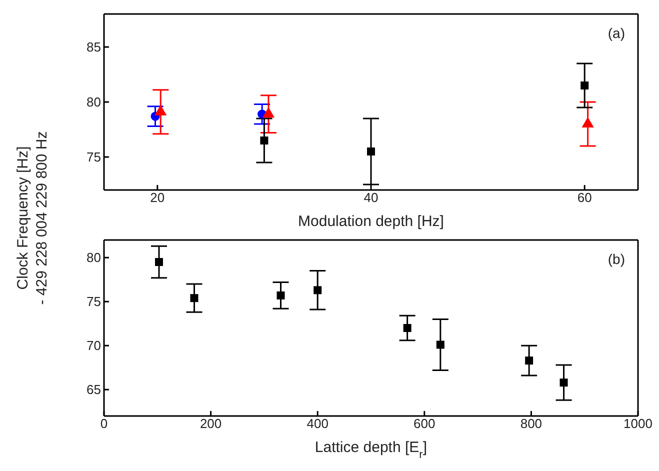  I want to click on x-tick-label: 400, so click(317, 424).